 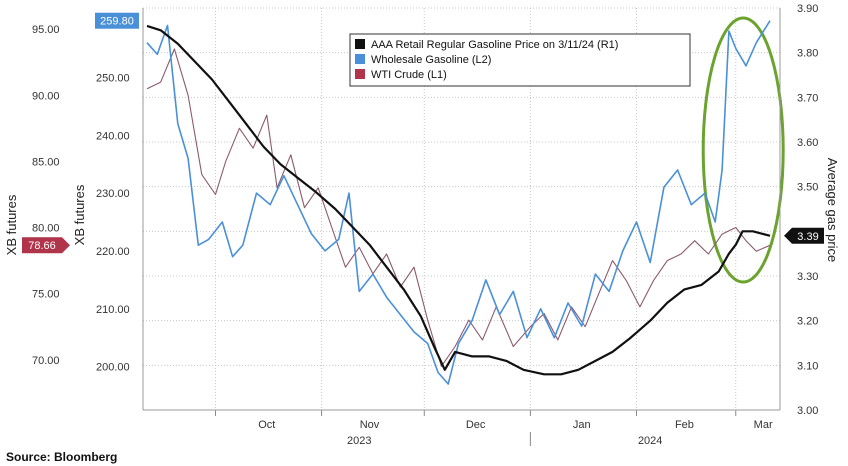 I want to click on left-inner-axis-title: XB futures, so click(x=79, y=214).